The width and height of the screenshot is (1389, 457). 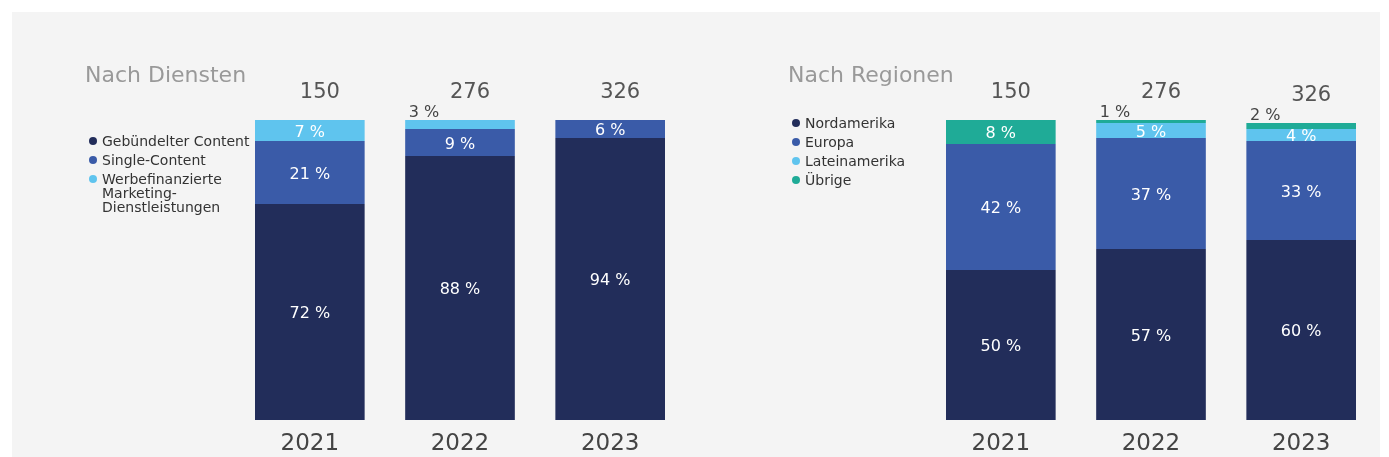 I want to click on data-label: 6 %, so click(x=610, y=129).